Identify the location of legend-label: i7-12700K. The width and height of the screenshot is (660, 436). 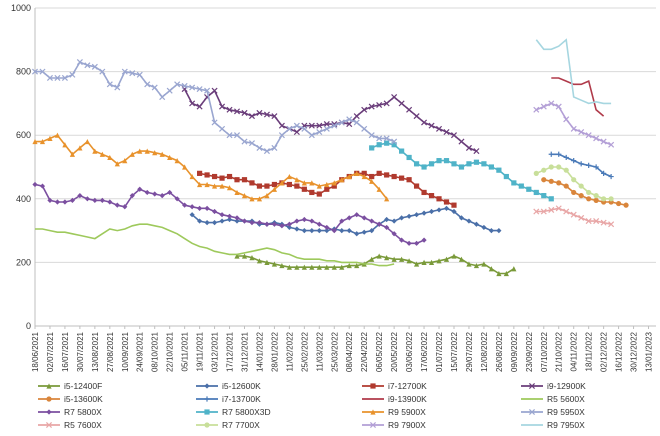
(407, 386).